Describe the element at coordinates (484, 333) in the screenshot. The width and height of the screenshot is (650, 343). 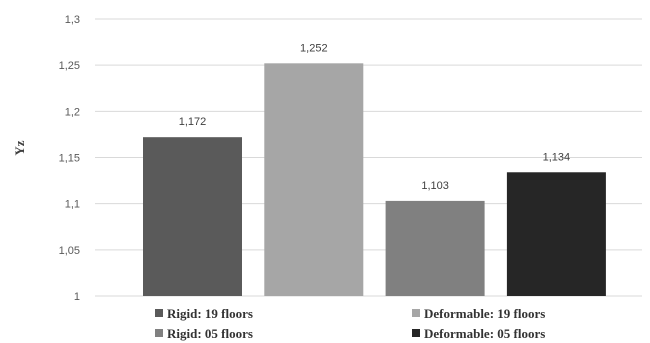
I see `legend-entry: Deformable: 05 floors` at that location.